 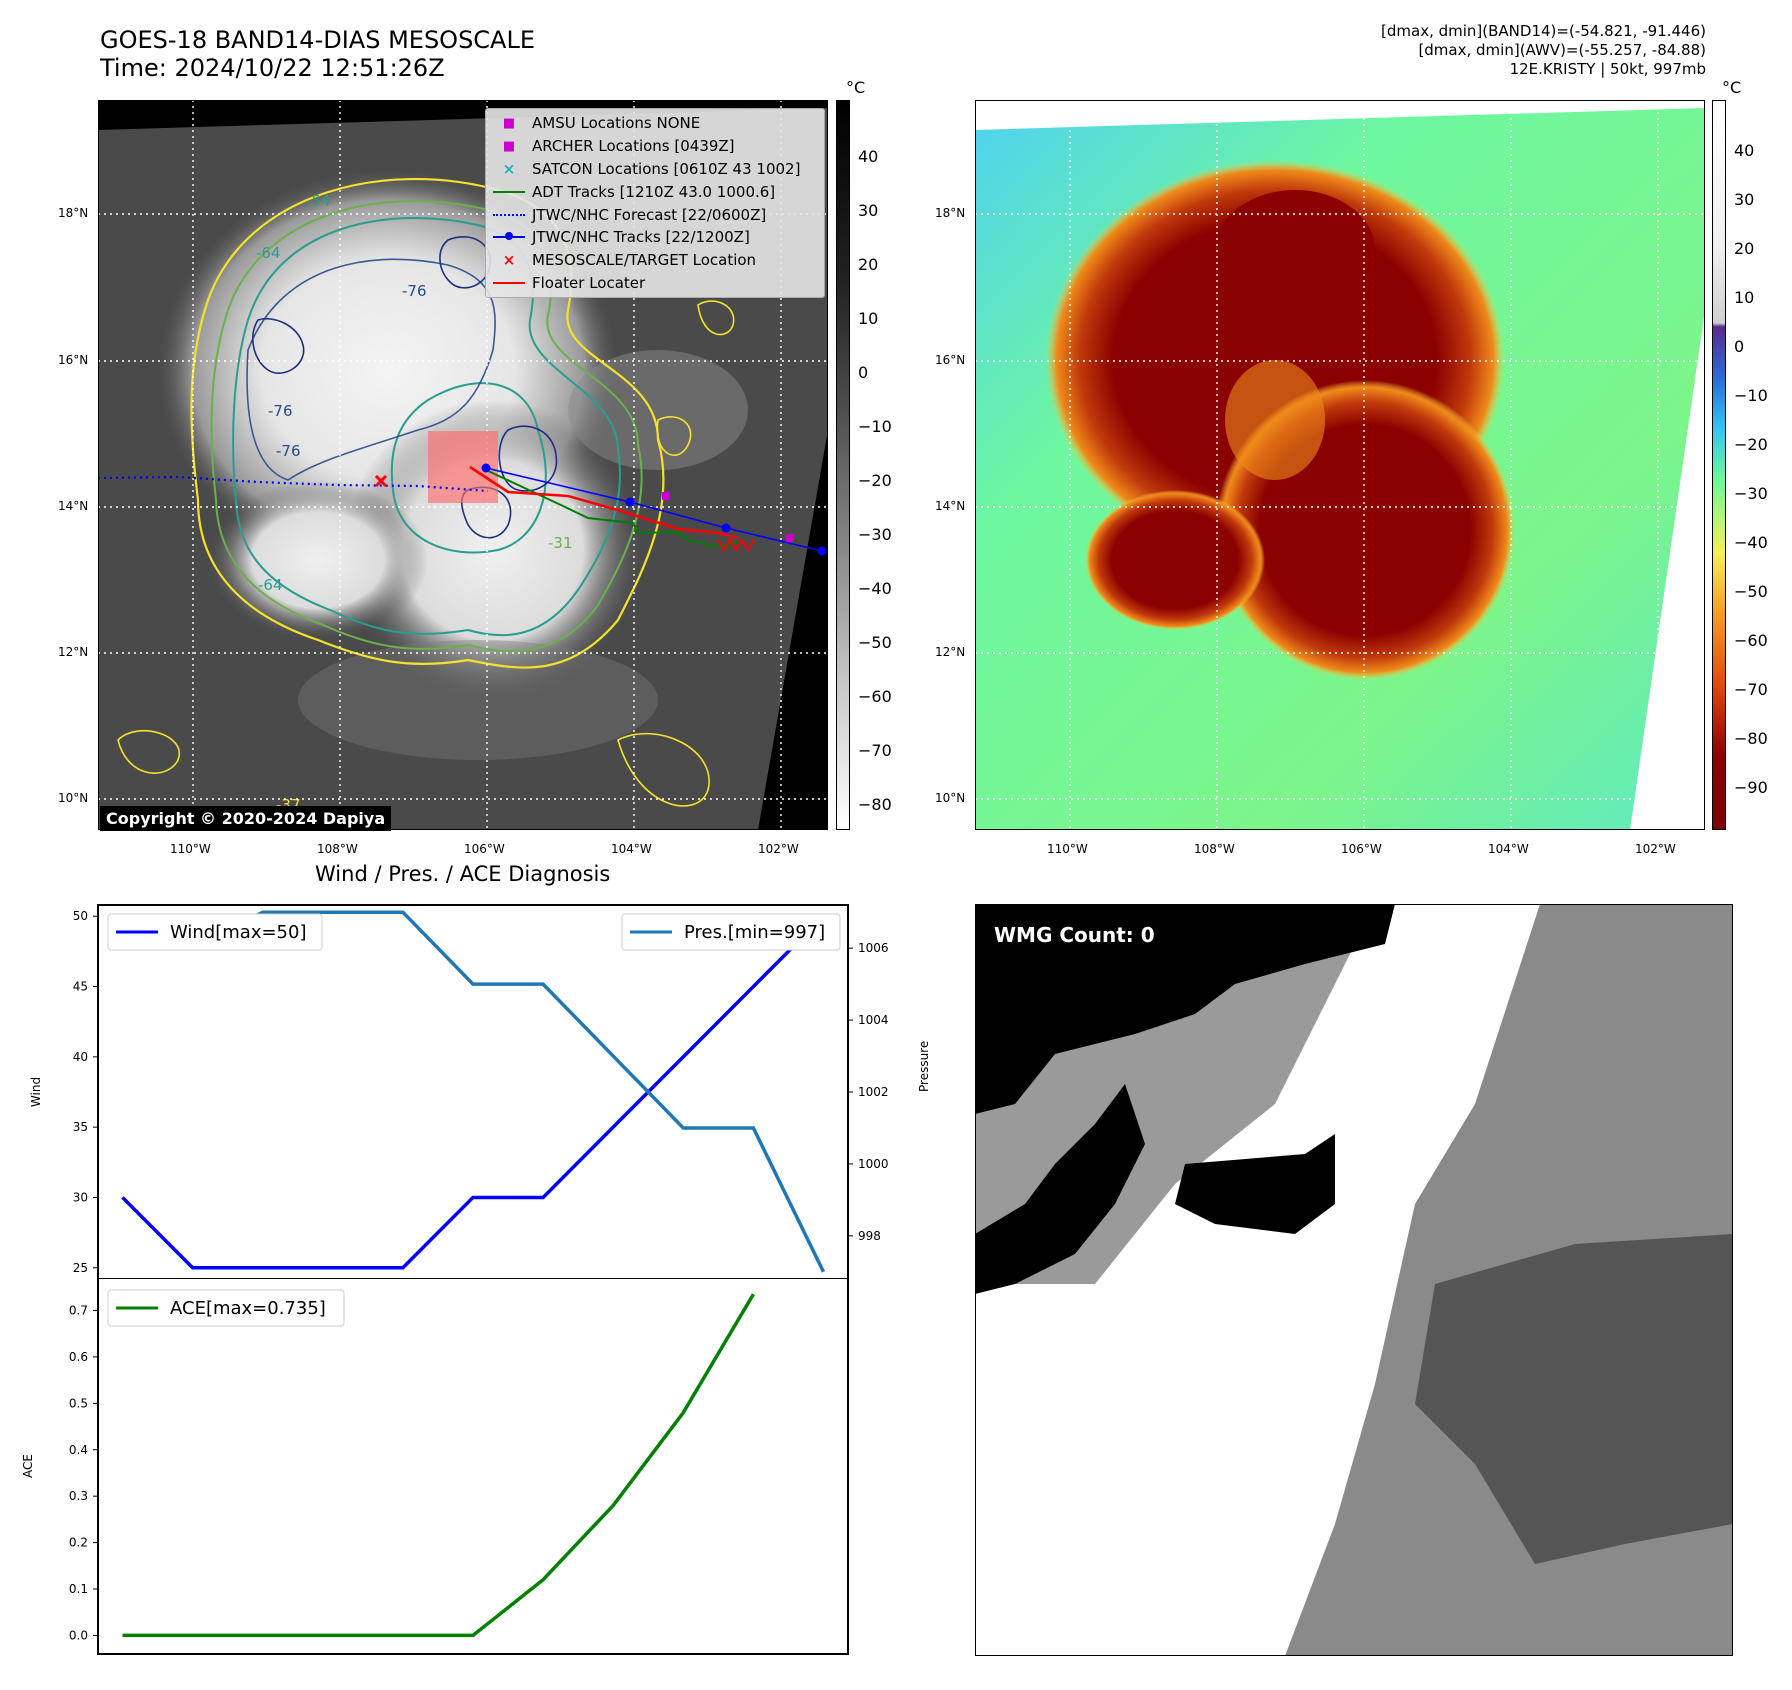 I want to click on no-data-right, so click(x=793, y=465).